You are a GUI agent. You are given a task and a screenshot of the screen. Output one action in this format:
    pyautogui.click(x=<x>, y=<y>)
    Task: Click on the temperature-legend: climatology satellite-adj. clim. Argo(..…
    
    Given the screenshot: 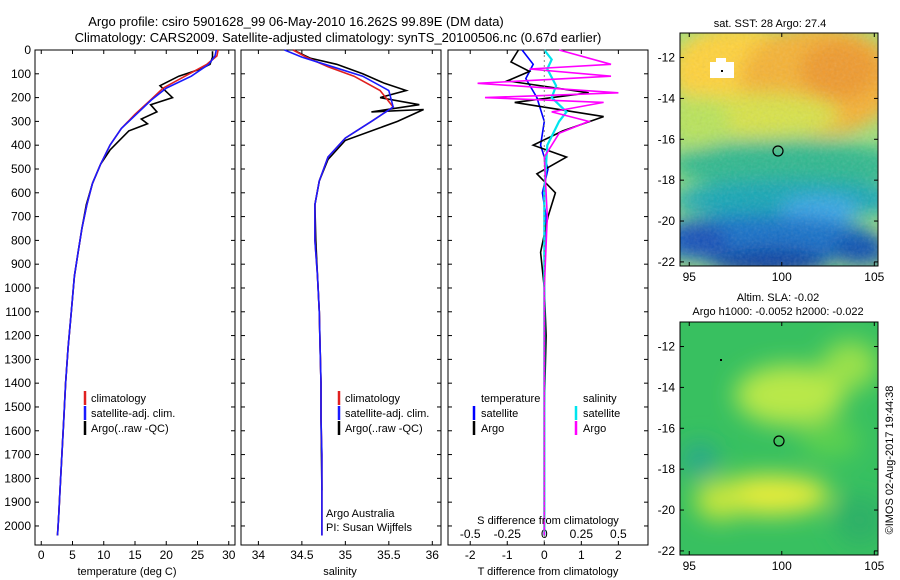 What is the action you would take?
    pyautogui.click(x=129, y=413)
    